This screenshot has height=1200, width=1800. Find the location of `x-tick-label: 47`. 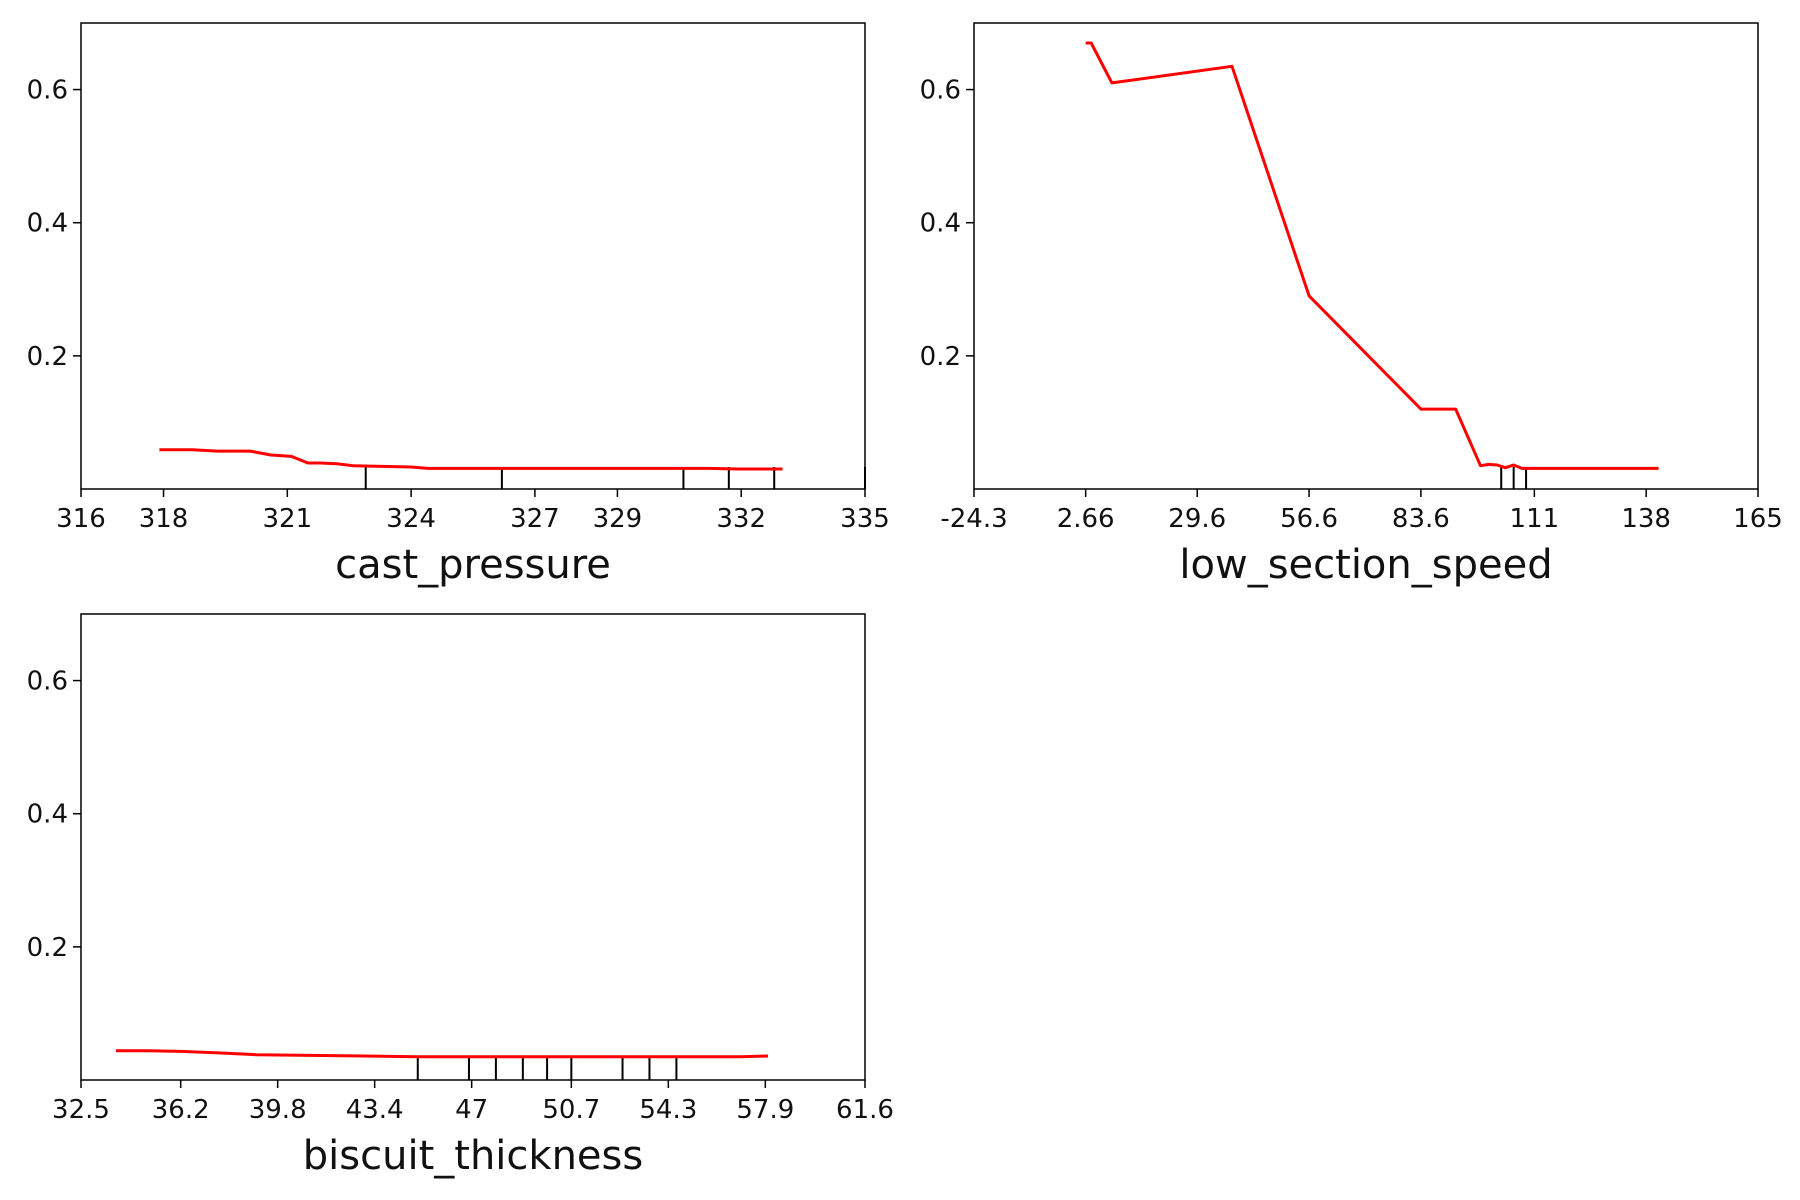

x-tick-label: 47 is located at coordinates (471, 1110).